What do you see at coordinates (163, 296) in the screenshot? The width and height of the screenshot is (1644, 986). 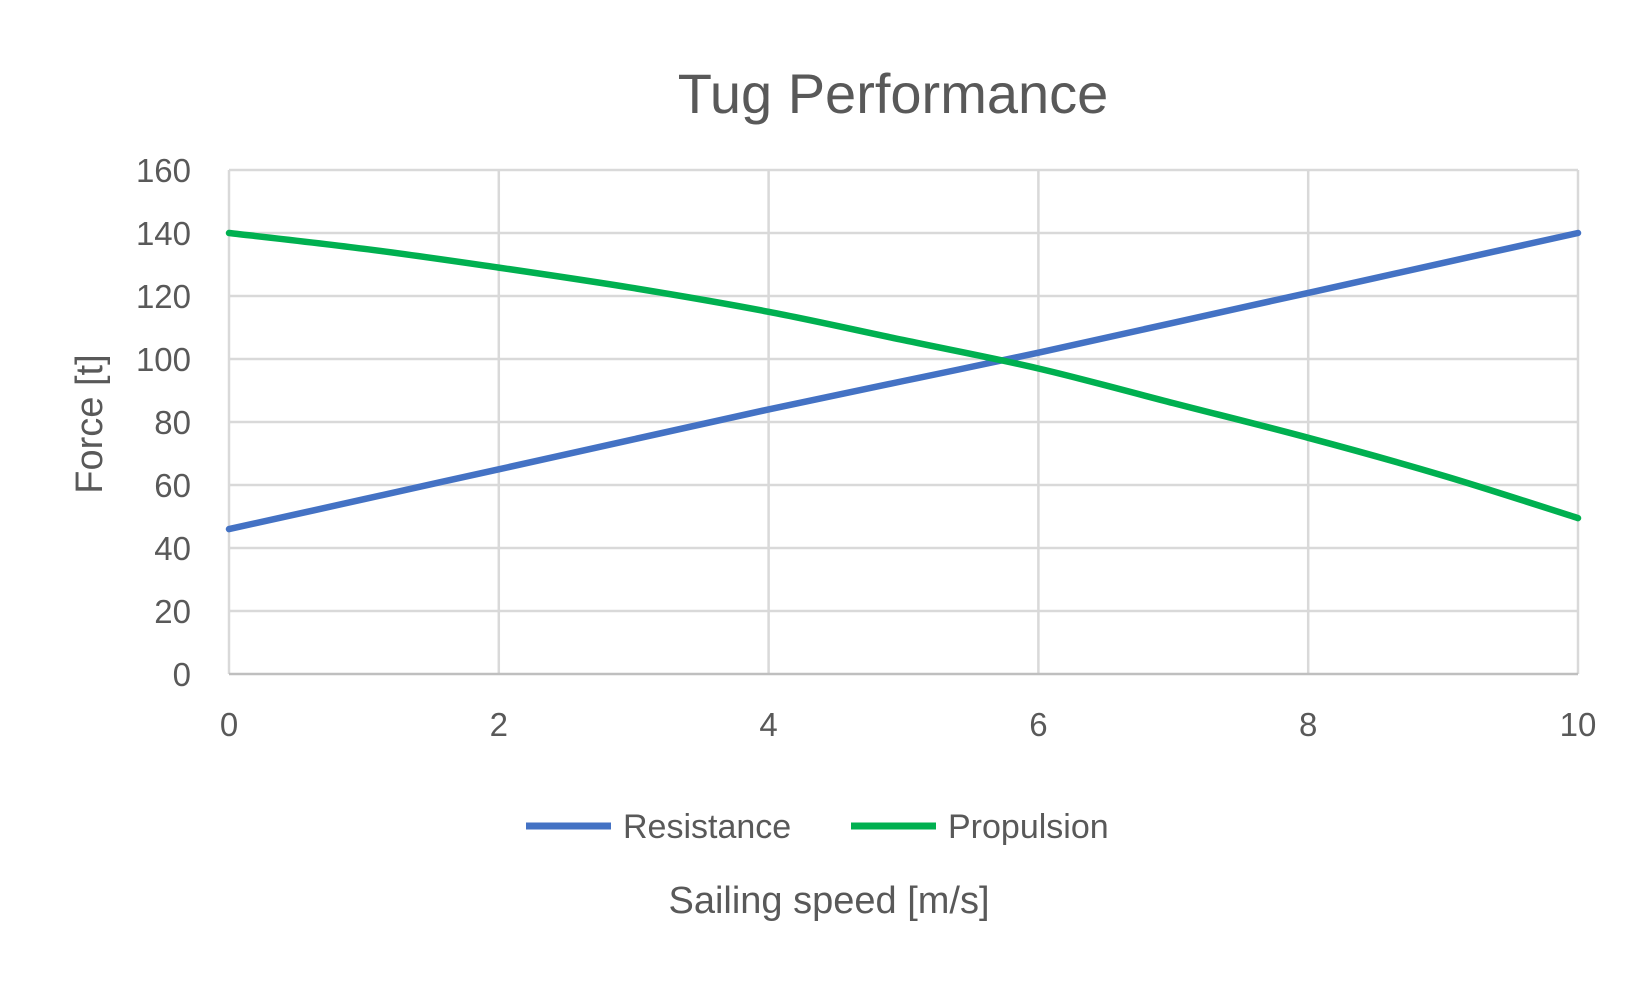 I see `y-tick-label-120: 120` at bounding box center [163, 296].